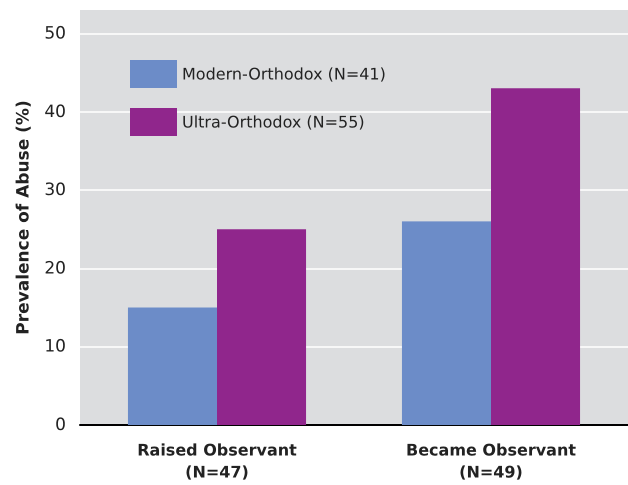 This screenshot has height=485, width=628. Describe the element at coordinates (60, 425) in the screenshot. I see `y-tick-label: 0` at that location.